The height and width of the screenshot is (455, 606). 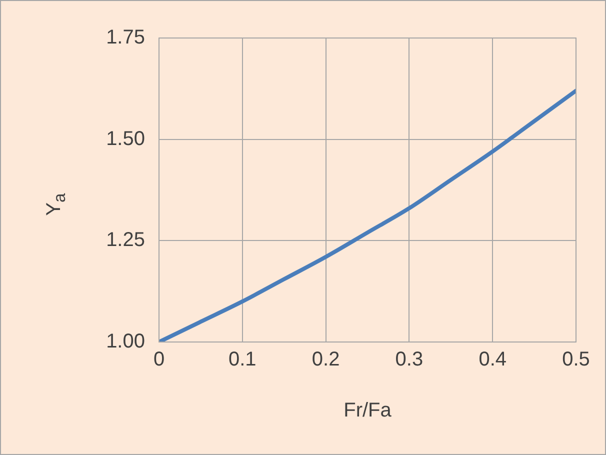 What do you see at coordinates (368, 411) in the screenshot?
I see `x-axis-title: Fr/Fa` at bounding box center [368, 411].